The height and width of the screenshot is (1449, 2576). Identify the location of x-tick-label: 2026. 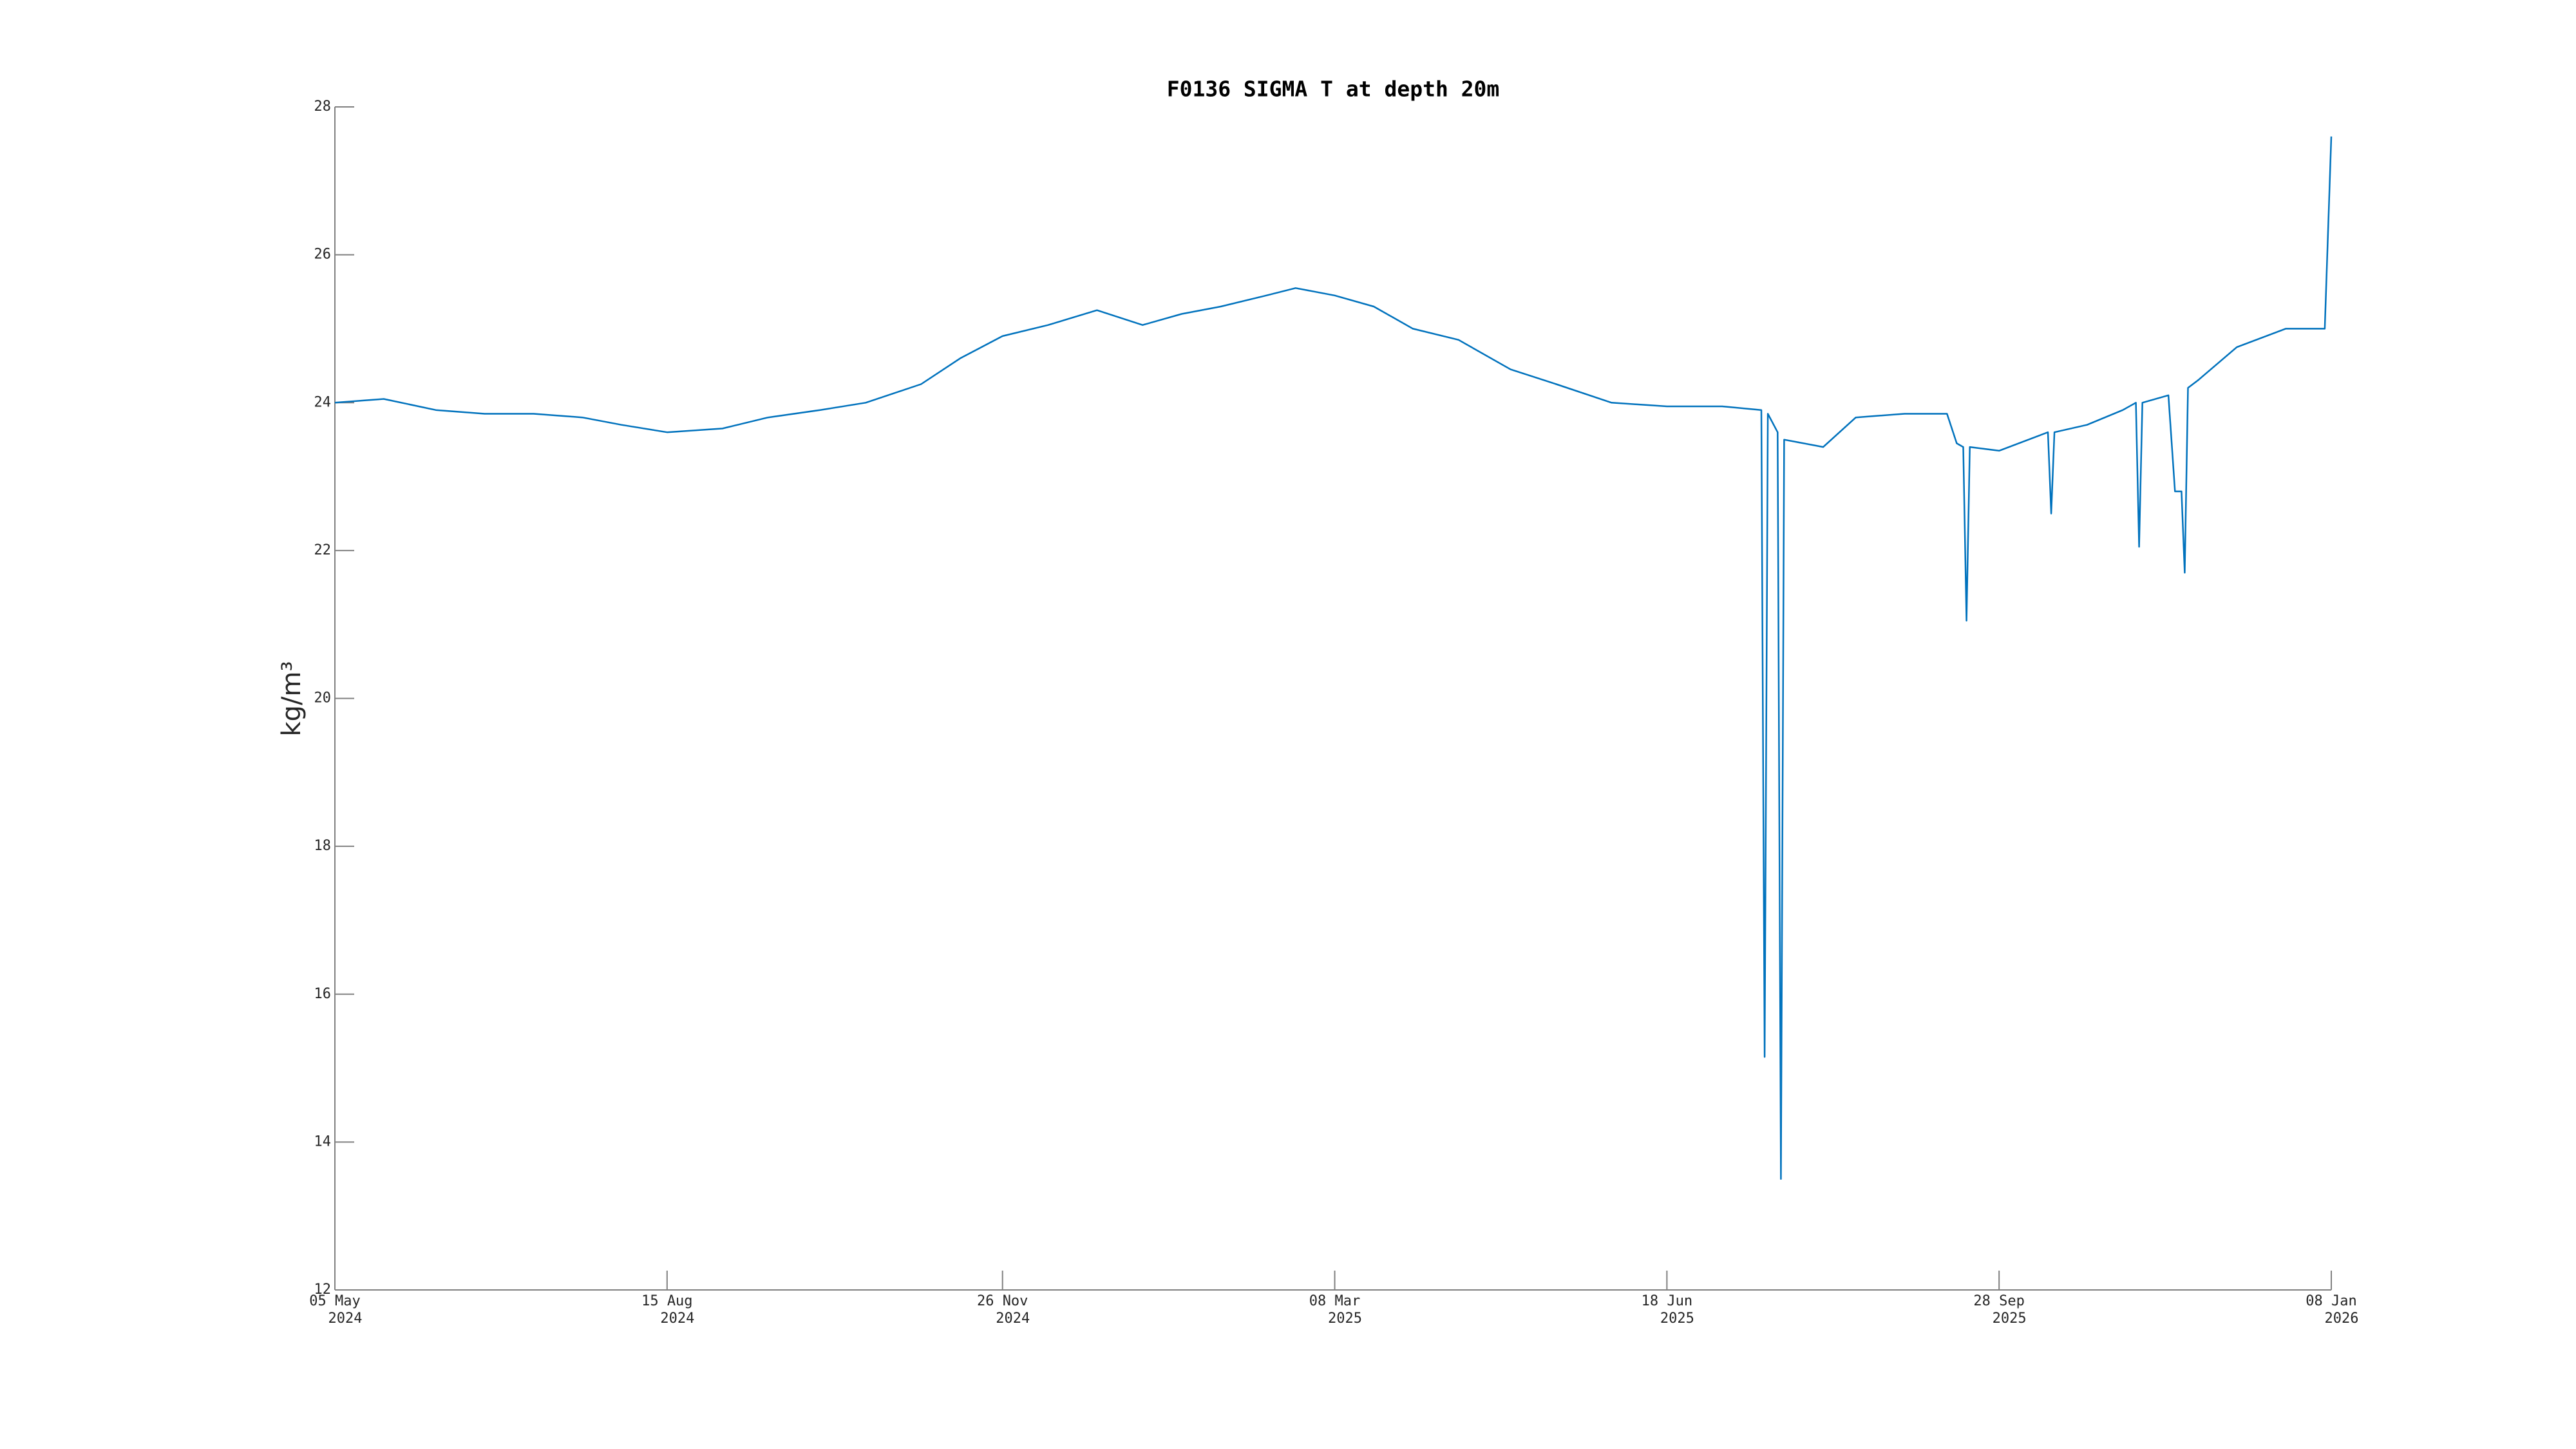
(2342, 1319).